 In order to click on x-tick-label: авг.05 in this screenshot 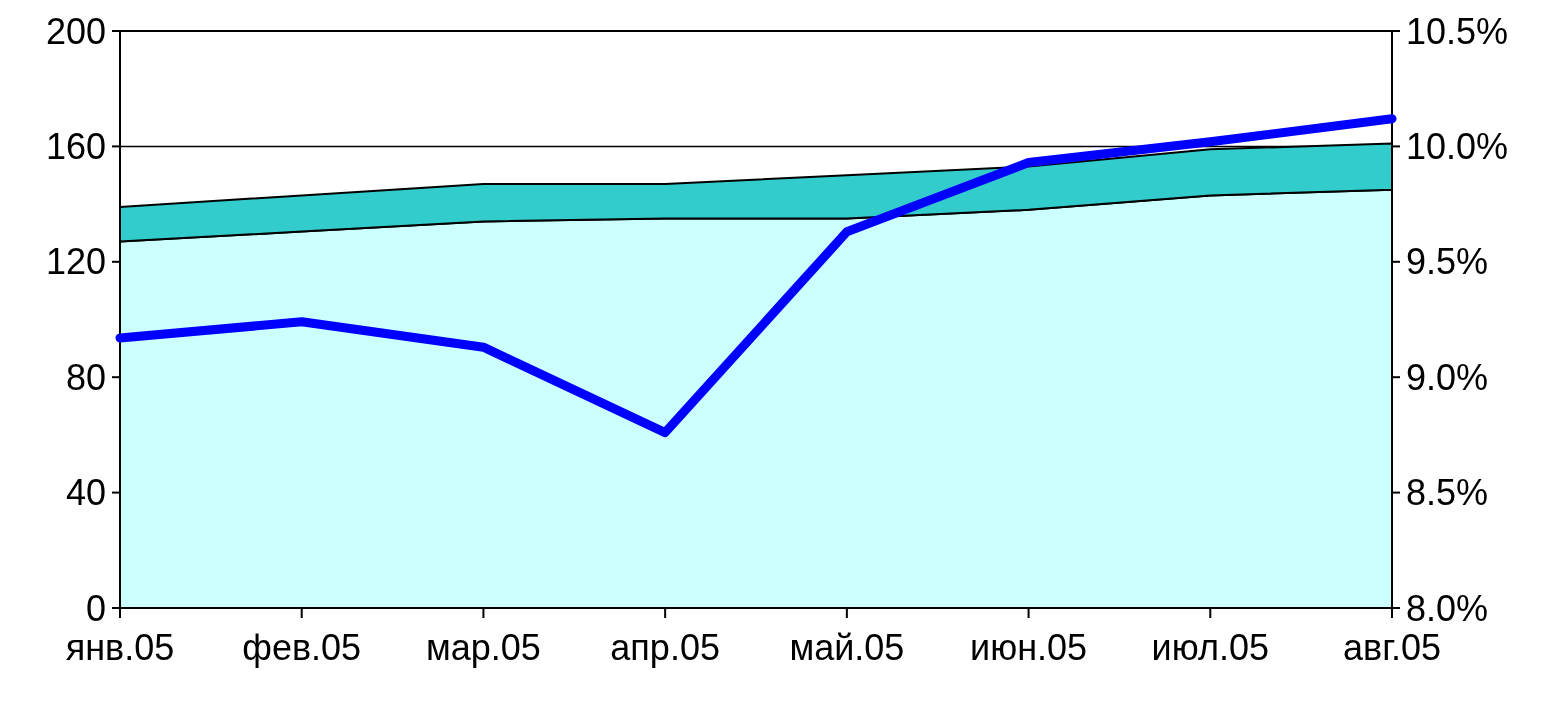, I will do `click(1392, 647)`.